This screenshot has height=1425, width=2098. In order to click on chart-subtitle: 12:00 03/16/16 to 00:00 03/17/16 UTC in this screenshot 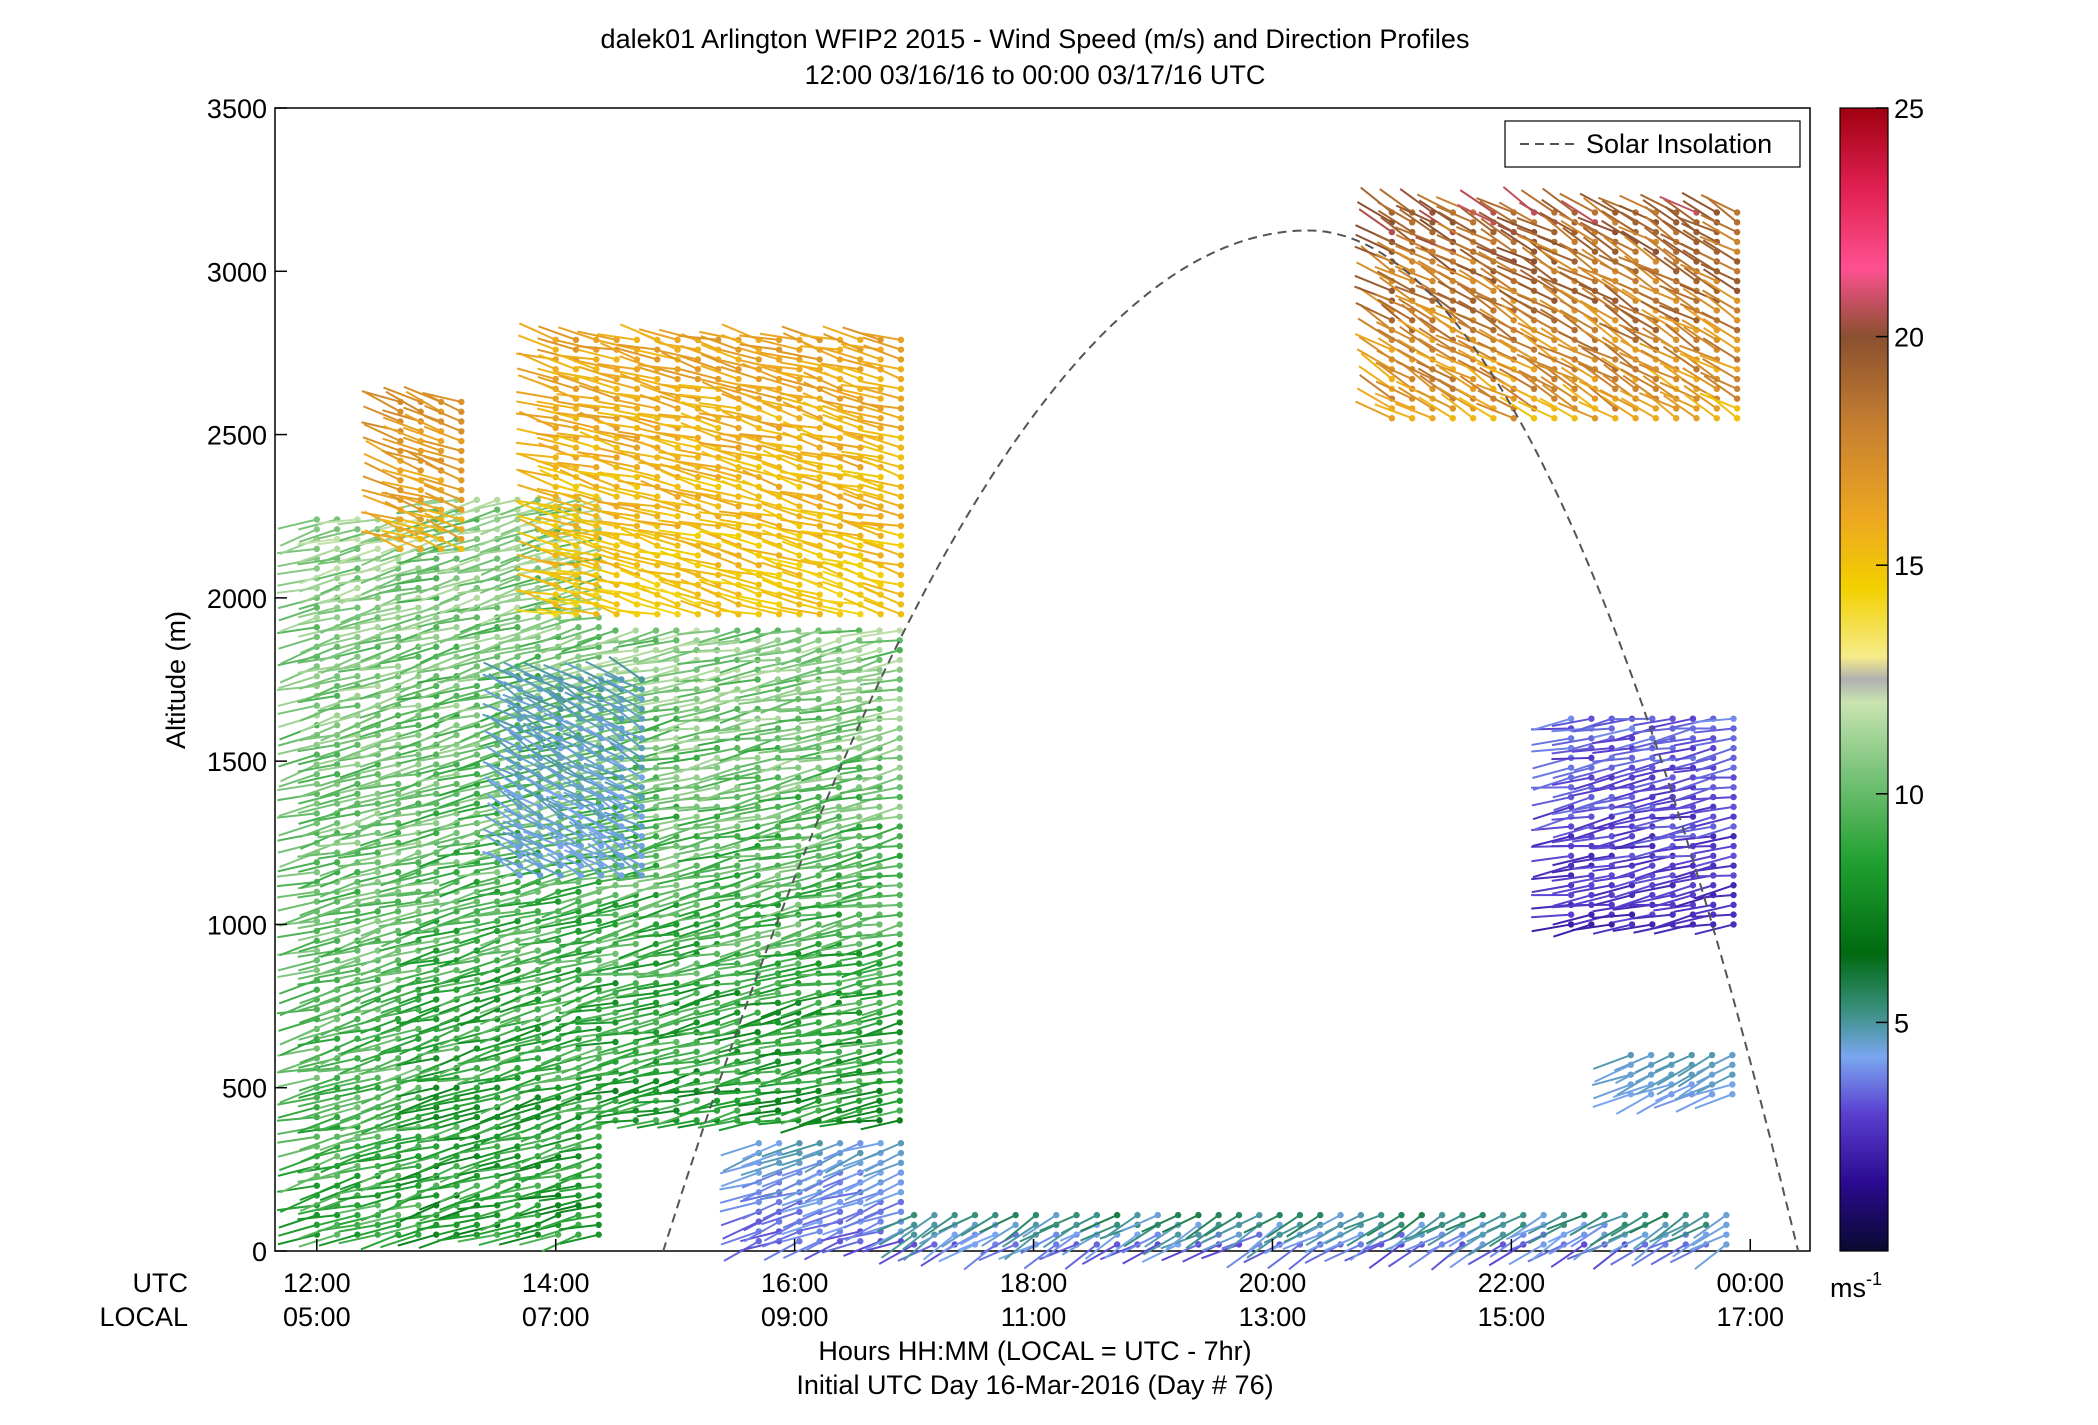, I will do `click(1035, 75)`.